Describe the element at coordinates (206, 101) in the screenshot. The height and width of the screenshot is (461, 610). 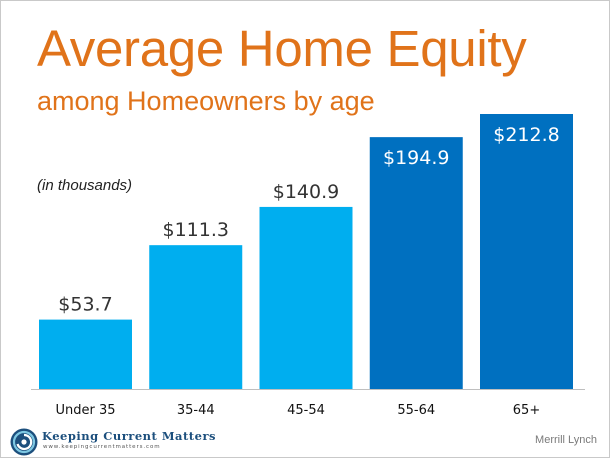
I see `chart-subtitle: among Homeowners by age` at that location.